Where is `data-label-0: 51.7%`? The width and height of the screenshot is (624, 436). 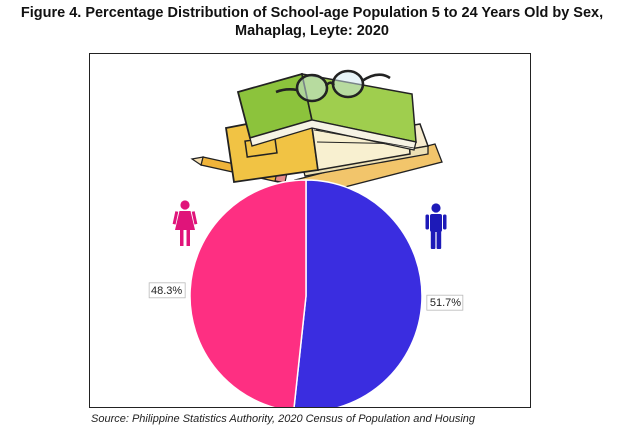
data-label-0: 51.7% is located at coordinates (445, 302).